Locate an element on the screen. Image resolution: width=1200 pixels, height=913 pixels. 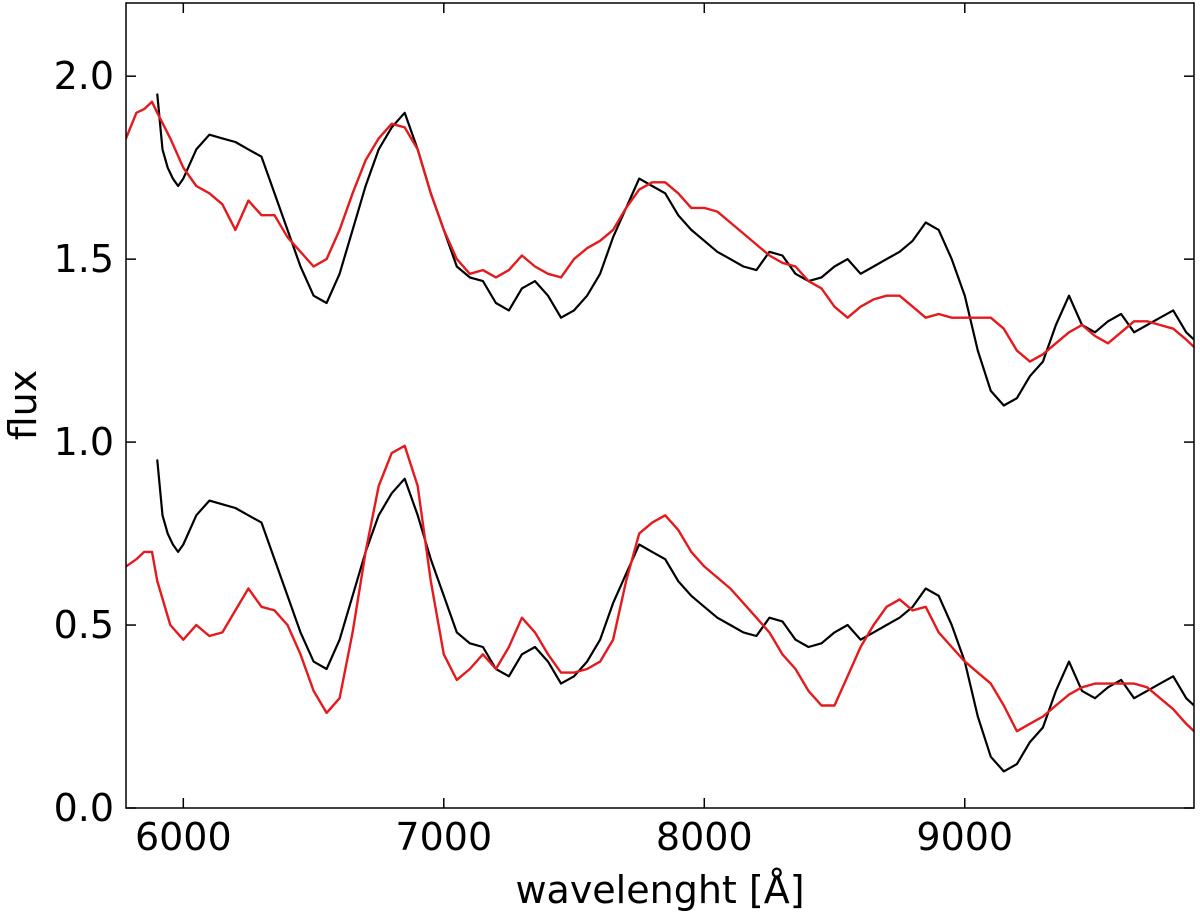
x-tick-label: 9000 is located at coordinates (964, 837).